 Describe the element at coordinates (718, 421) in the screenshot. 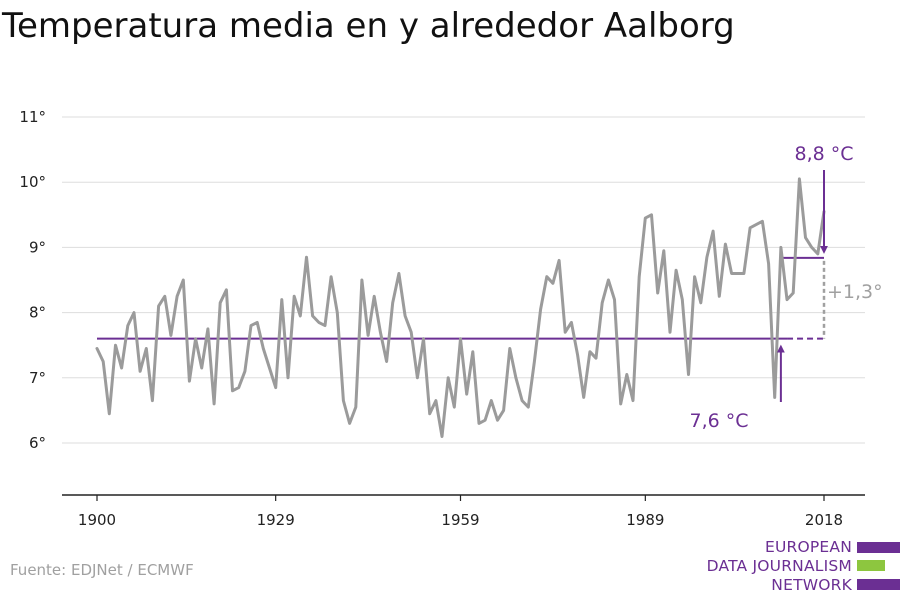

I see `baseline-value-label: 7,6 °C` at that location.